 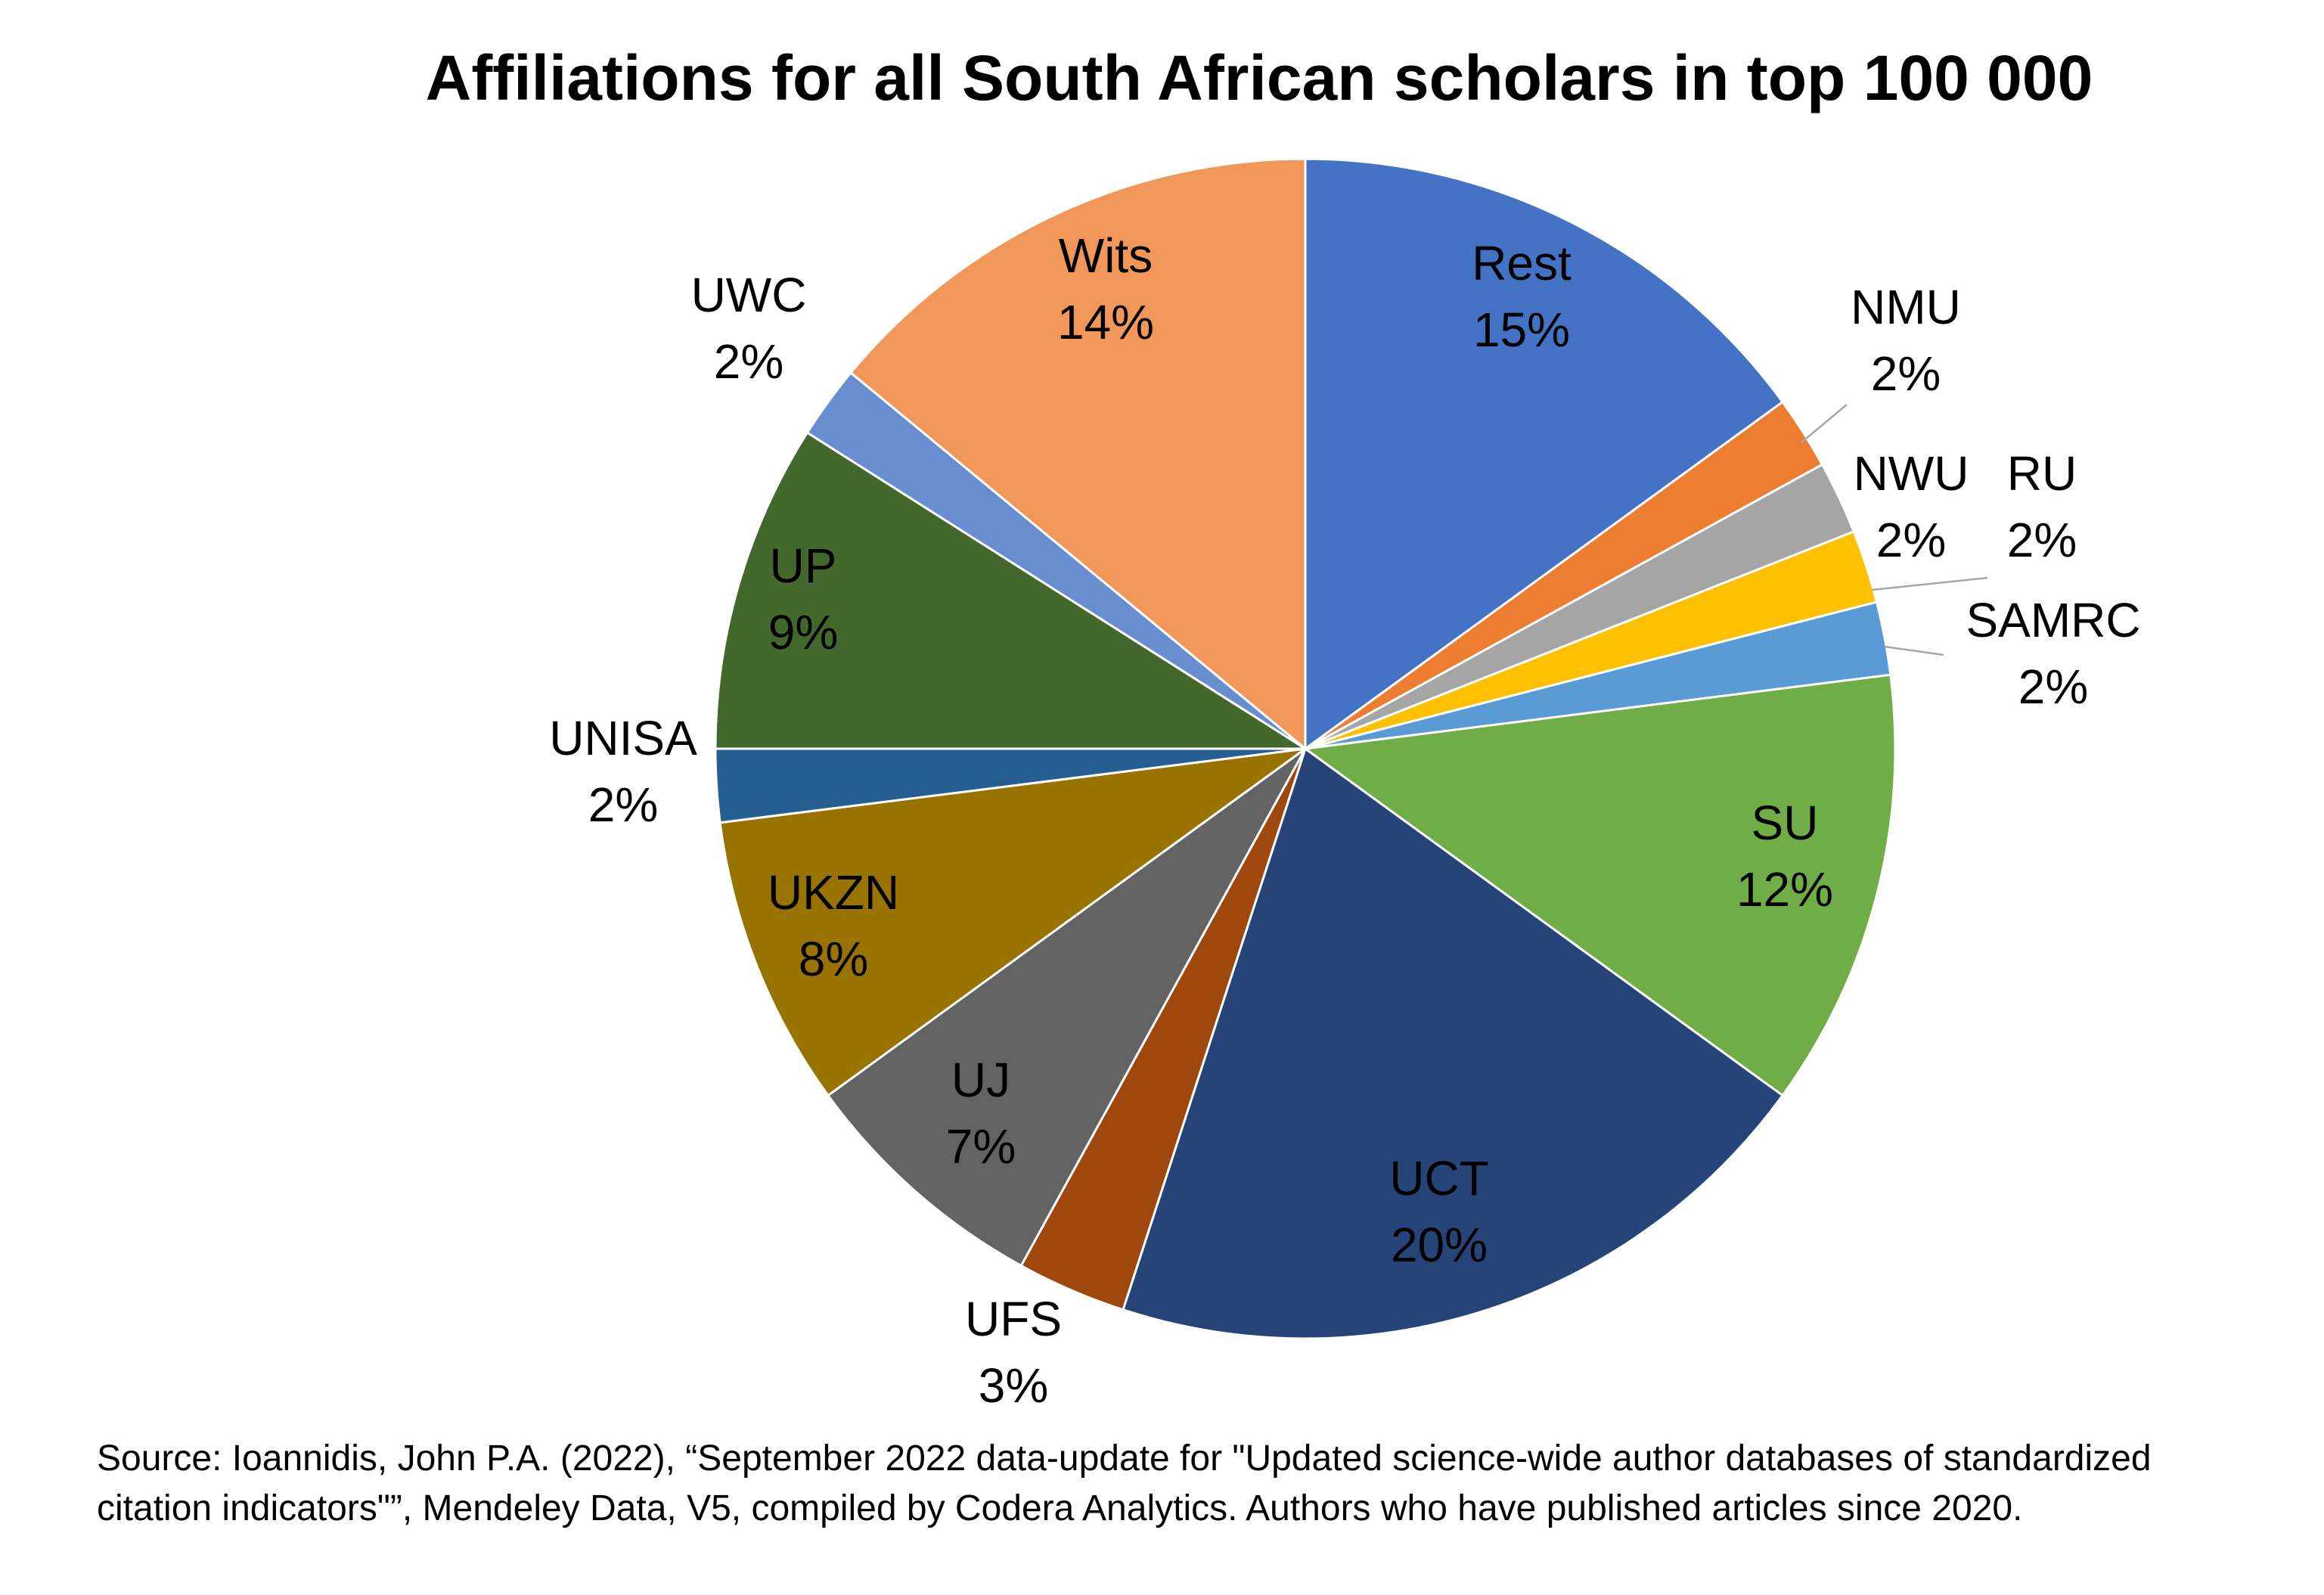 I want to click on pie-slice-ukzn, so click(x=1012, y=922).